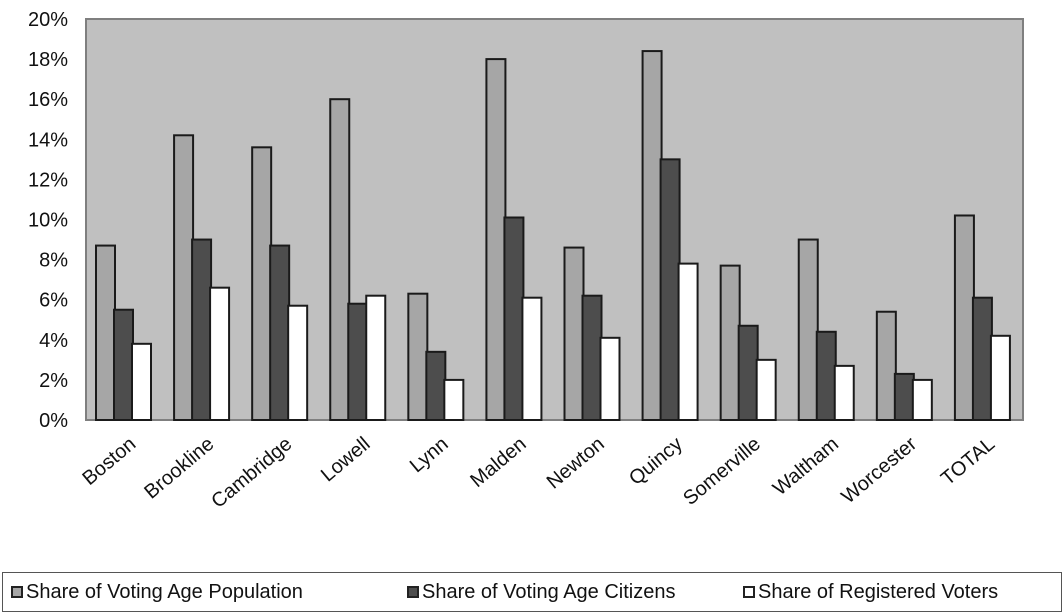 This screenshot has height=613, width=1064. I want to click on bar-citizens-malden, so click(514, 318).